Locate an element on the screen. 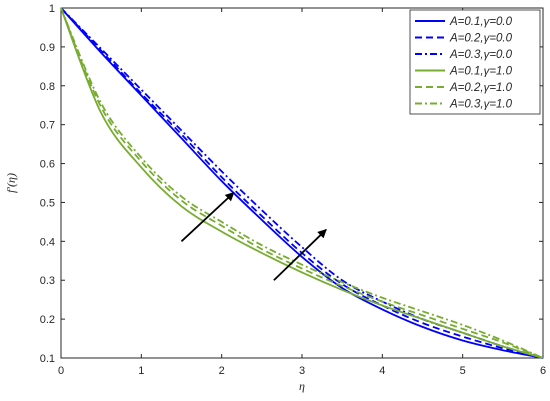  y-tick-label: 0.6 is located at coordinates (47, 165).